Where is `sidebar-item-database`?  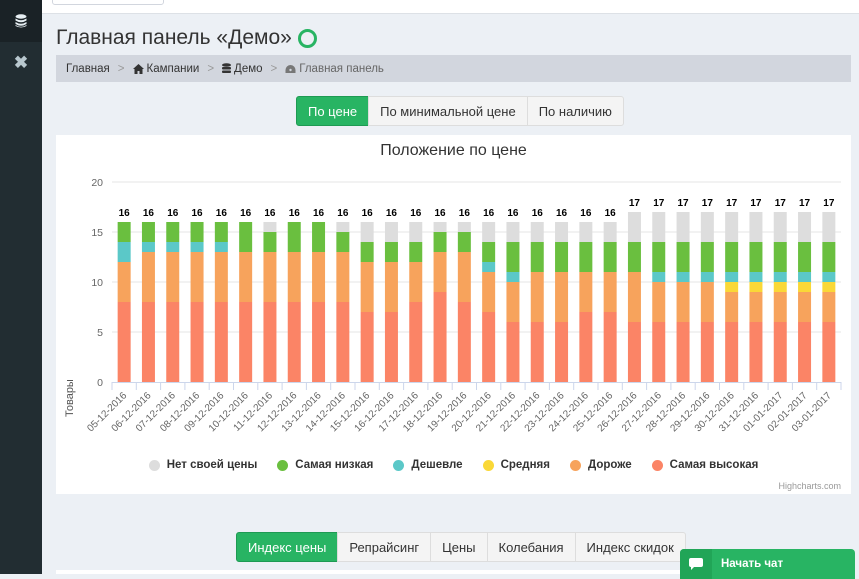 sidebar-item-database is located at coordinates (21, 21).